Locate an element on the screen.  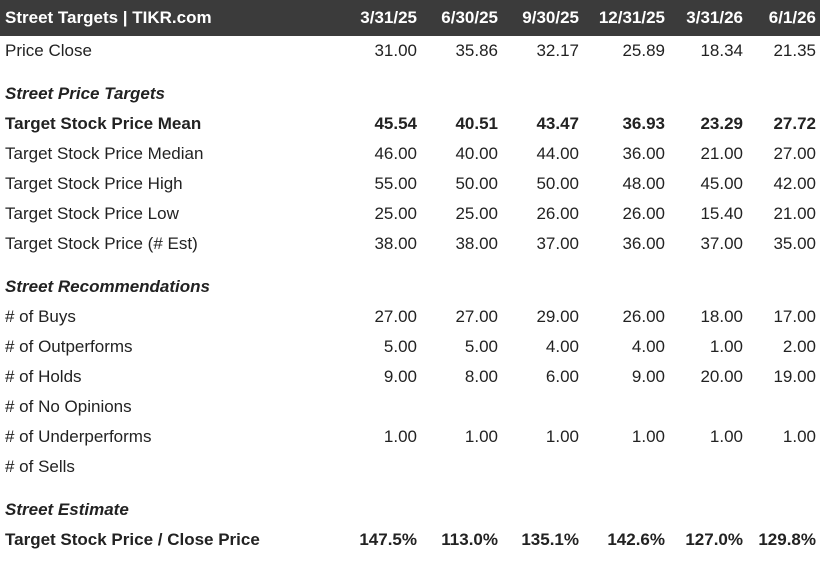
section-title: Street Estimate is located at coordinates (67, 509).